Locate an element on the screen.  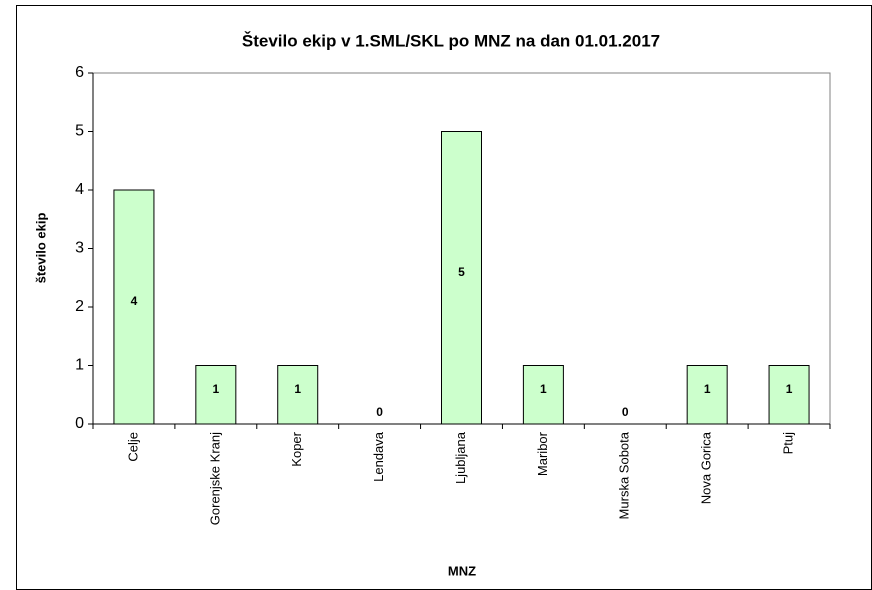
x-tick-label: Maribor is located at coordinates (542, 453).